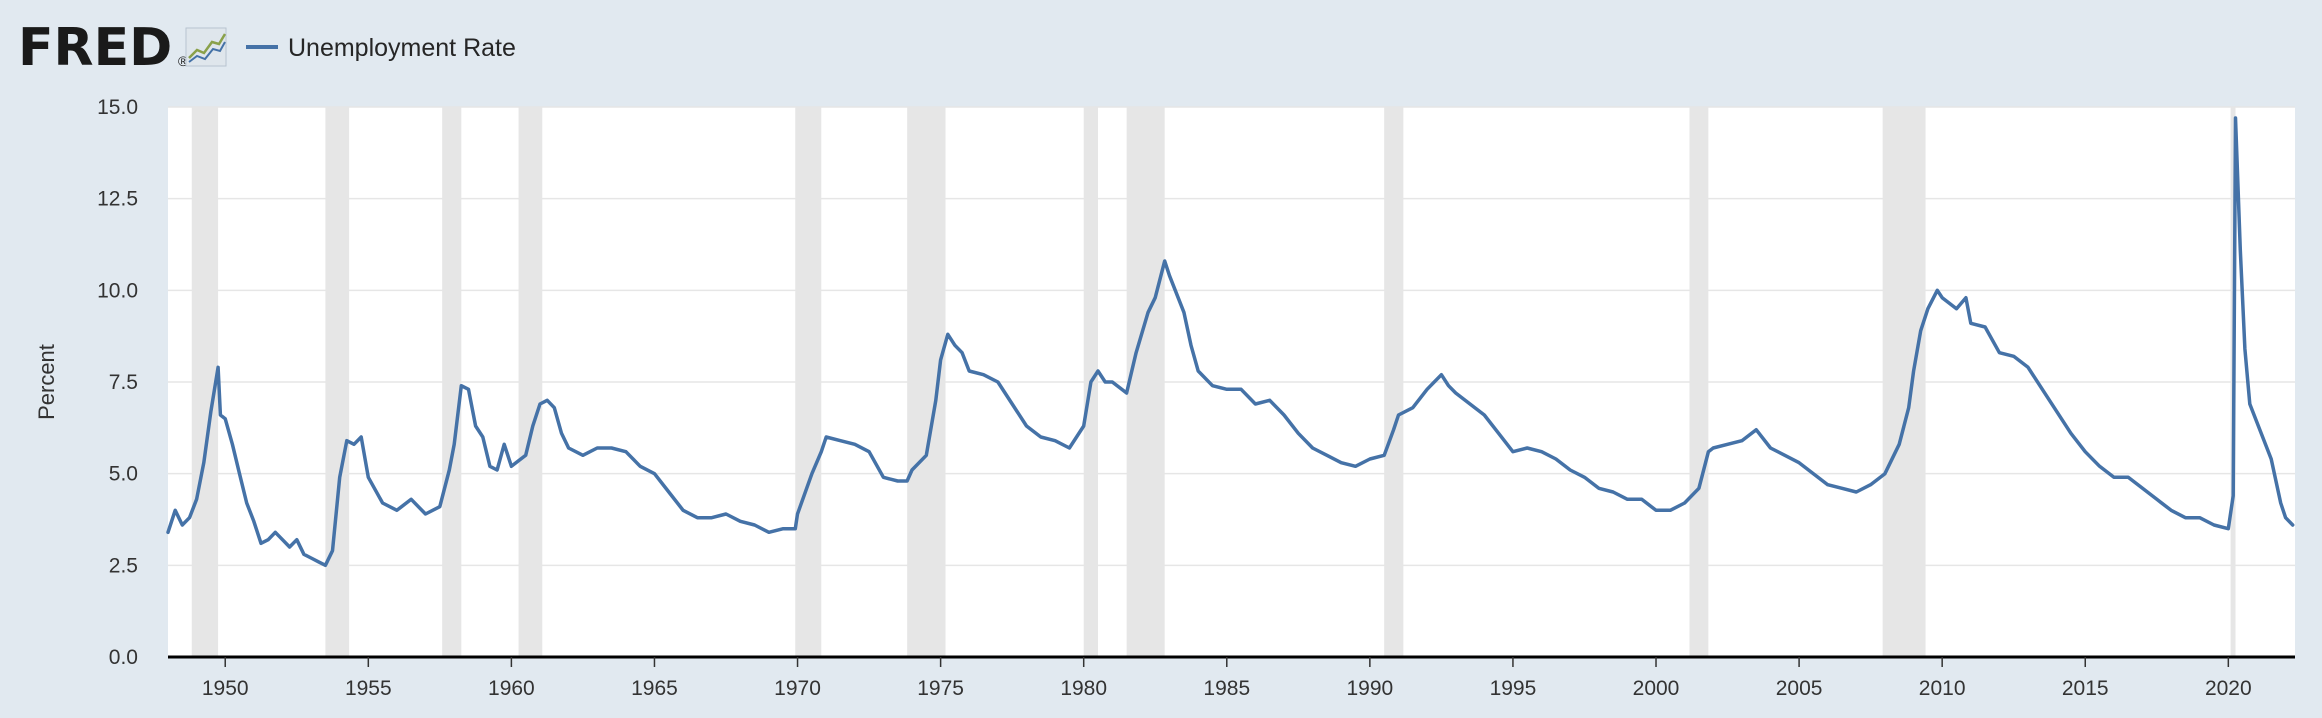 The image size is (2322, 718). What do you see at coordinates (402, 48) in the screenshot?
I see `legend-label: Unemployment Rate` at bounding box center [402, 48].